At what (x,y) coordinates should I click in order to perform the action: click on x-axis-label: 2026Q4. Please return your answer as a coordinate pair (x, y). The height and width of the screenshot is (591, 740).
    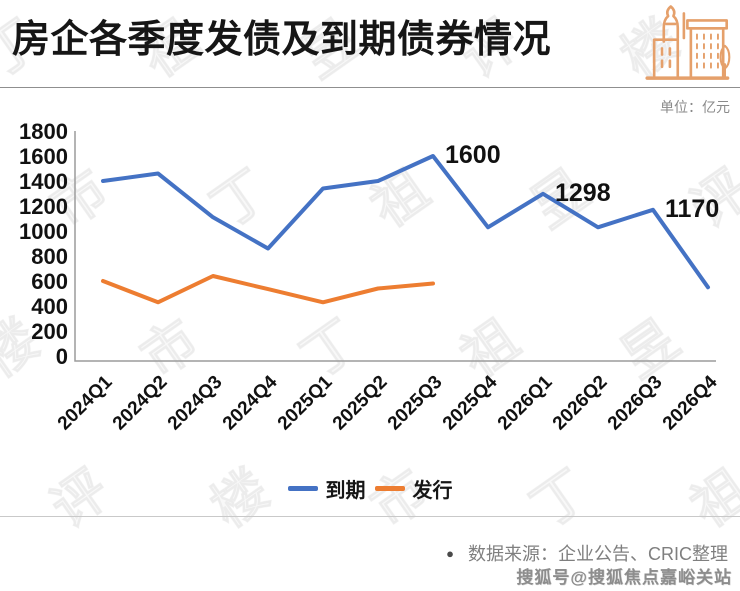
    Looking at the image, I should click on (690, 402).